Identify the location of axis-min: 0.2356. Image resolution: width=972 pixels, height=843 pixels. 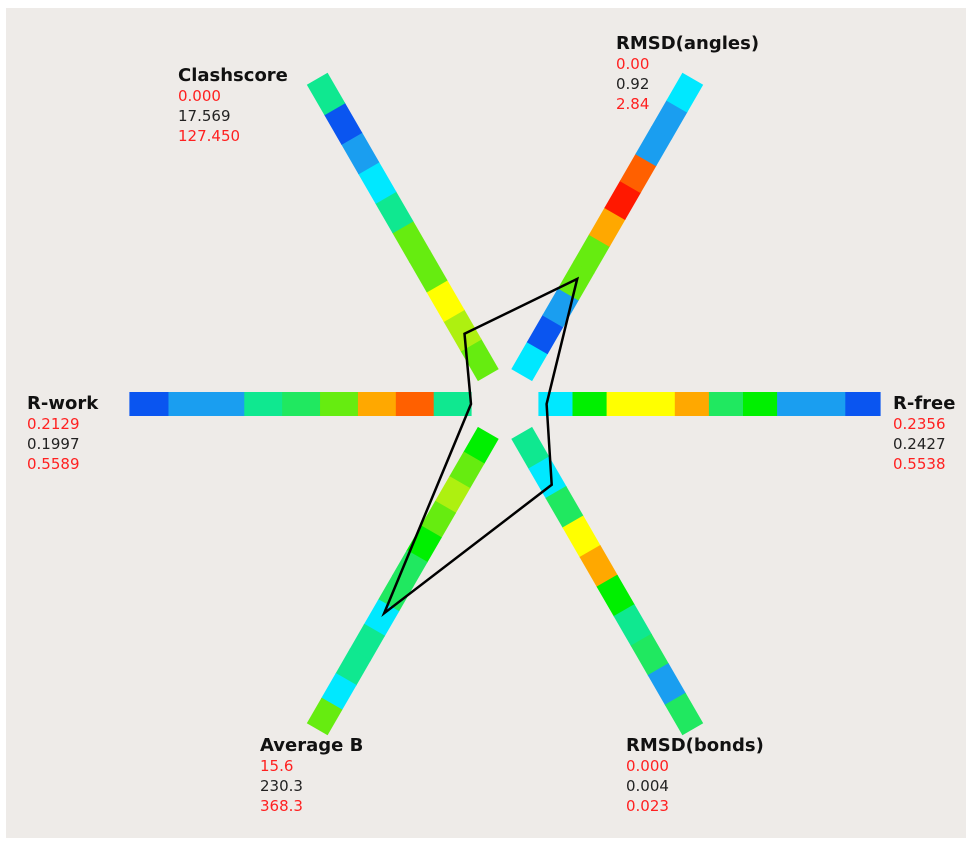
(919, 424).